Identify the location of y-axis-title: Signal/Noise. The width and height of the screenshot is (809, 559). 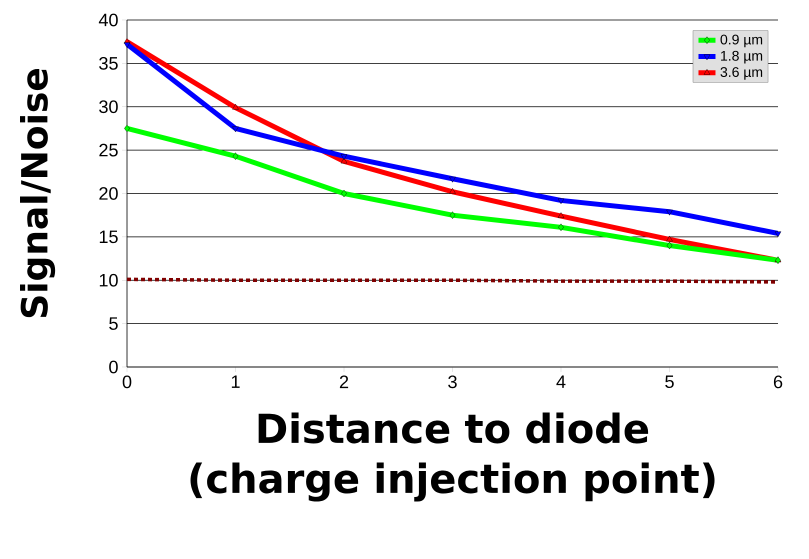
(38, 193).